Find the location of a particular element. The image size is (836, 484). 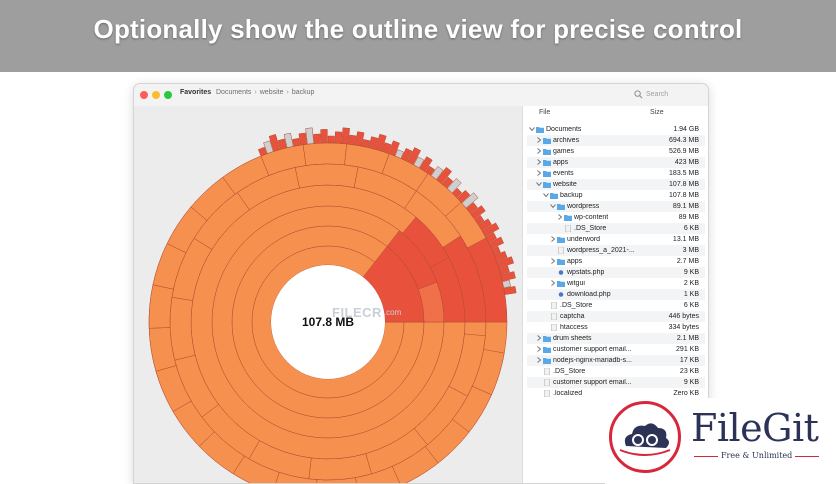

sunburst-center is located at coordinates (328, 322).